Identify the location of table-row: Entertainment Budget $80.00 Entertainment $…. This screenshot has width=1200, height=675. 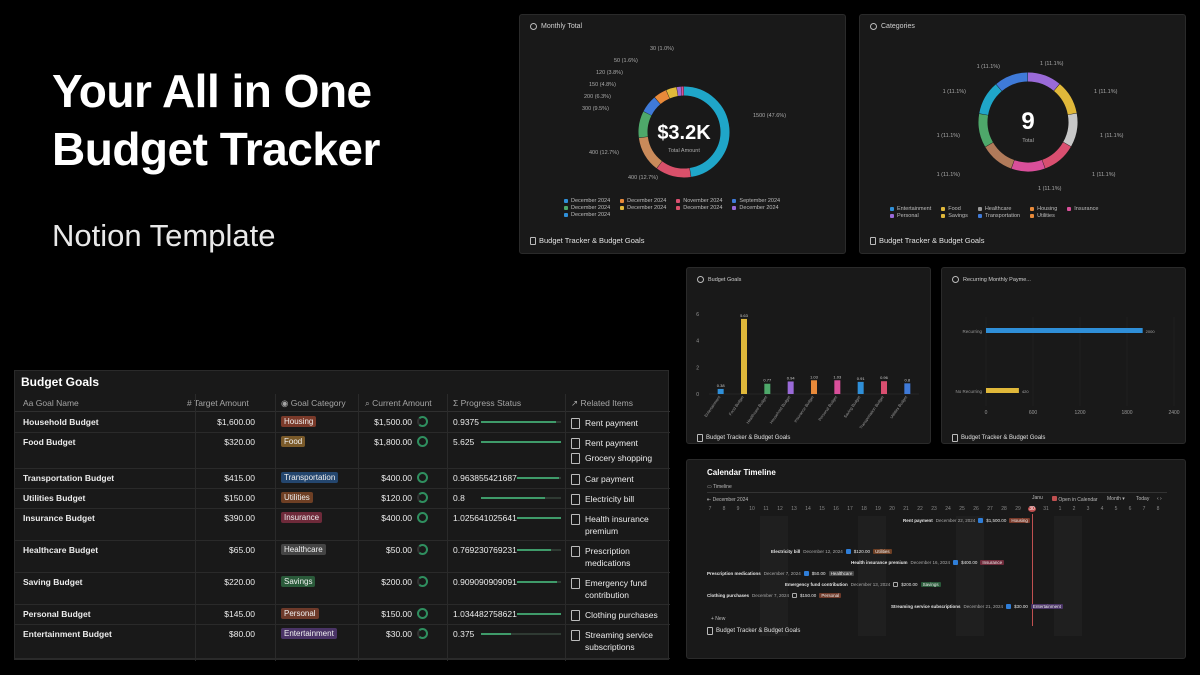
(342, 642).